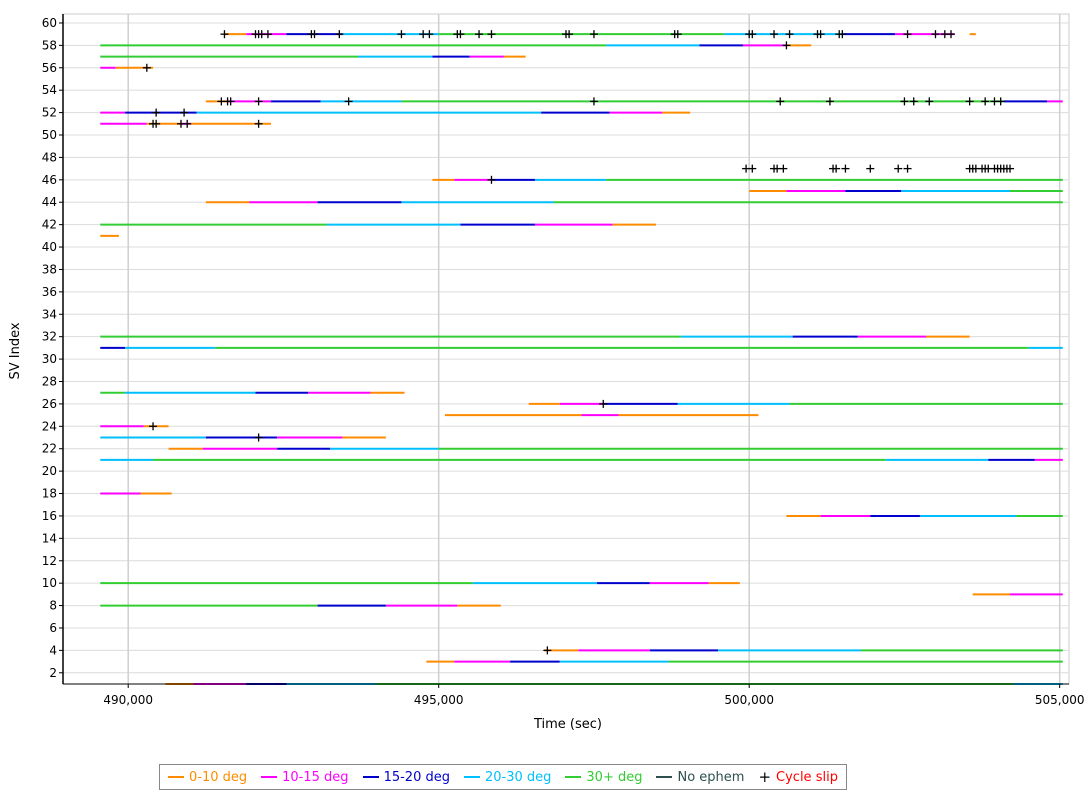 The width and height of the screenshot is (1088, 794). What do you see at coordinates (53, 628) in the screenshot?
I see `y-tick-label: 6` at bounding box center [53, 628].